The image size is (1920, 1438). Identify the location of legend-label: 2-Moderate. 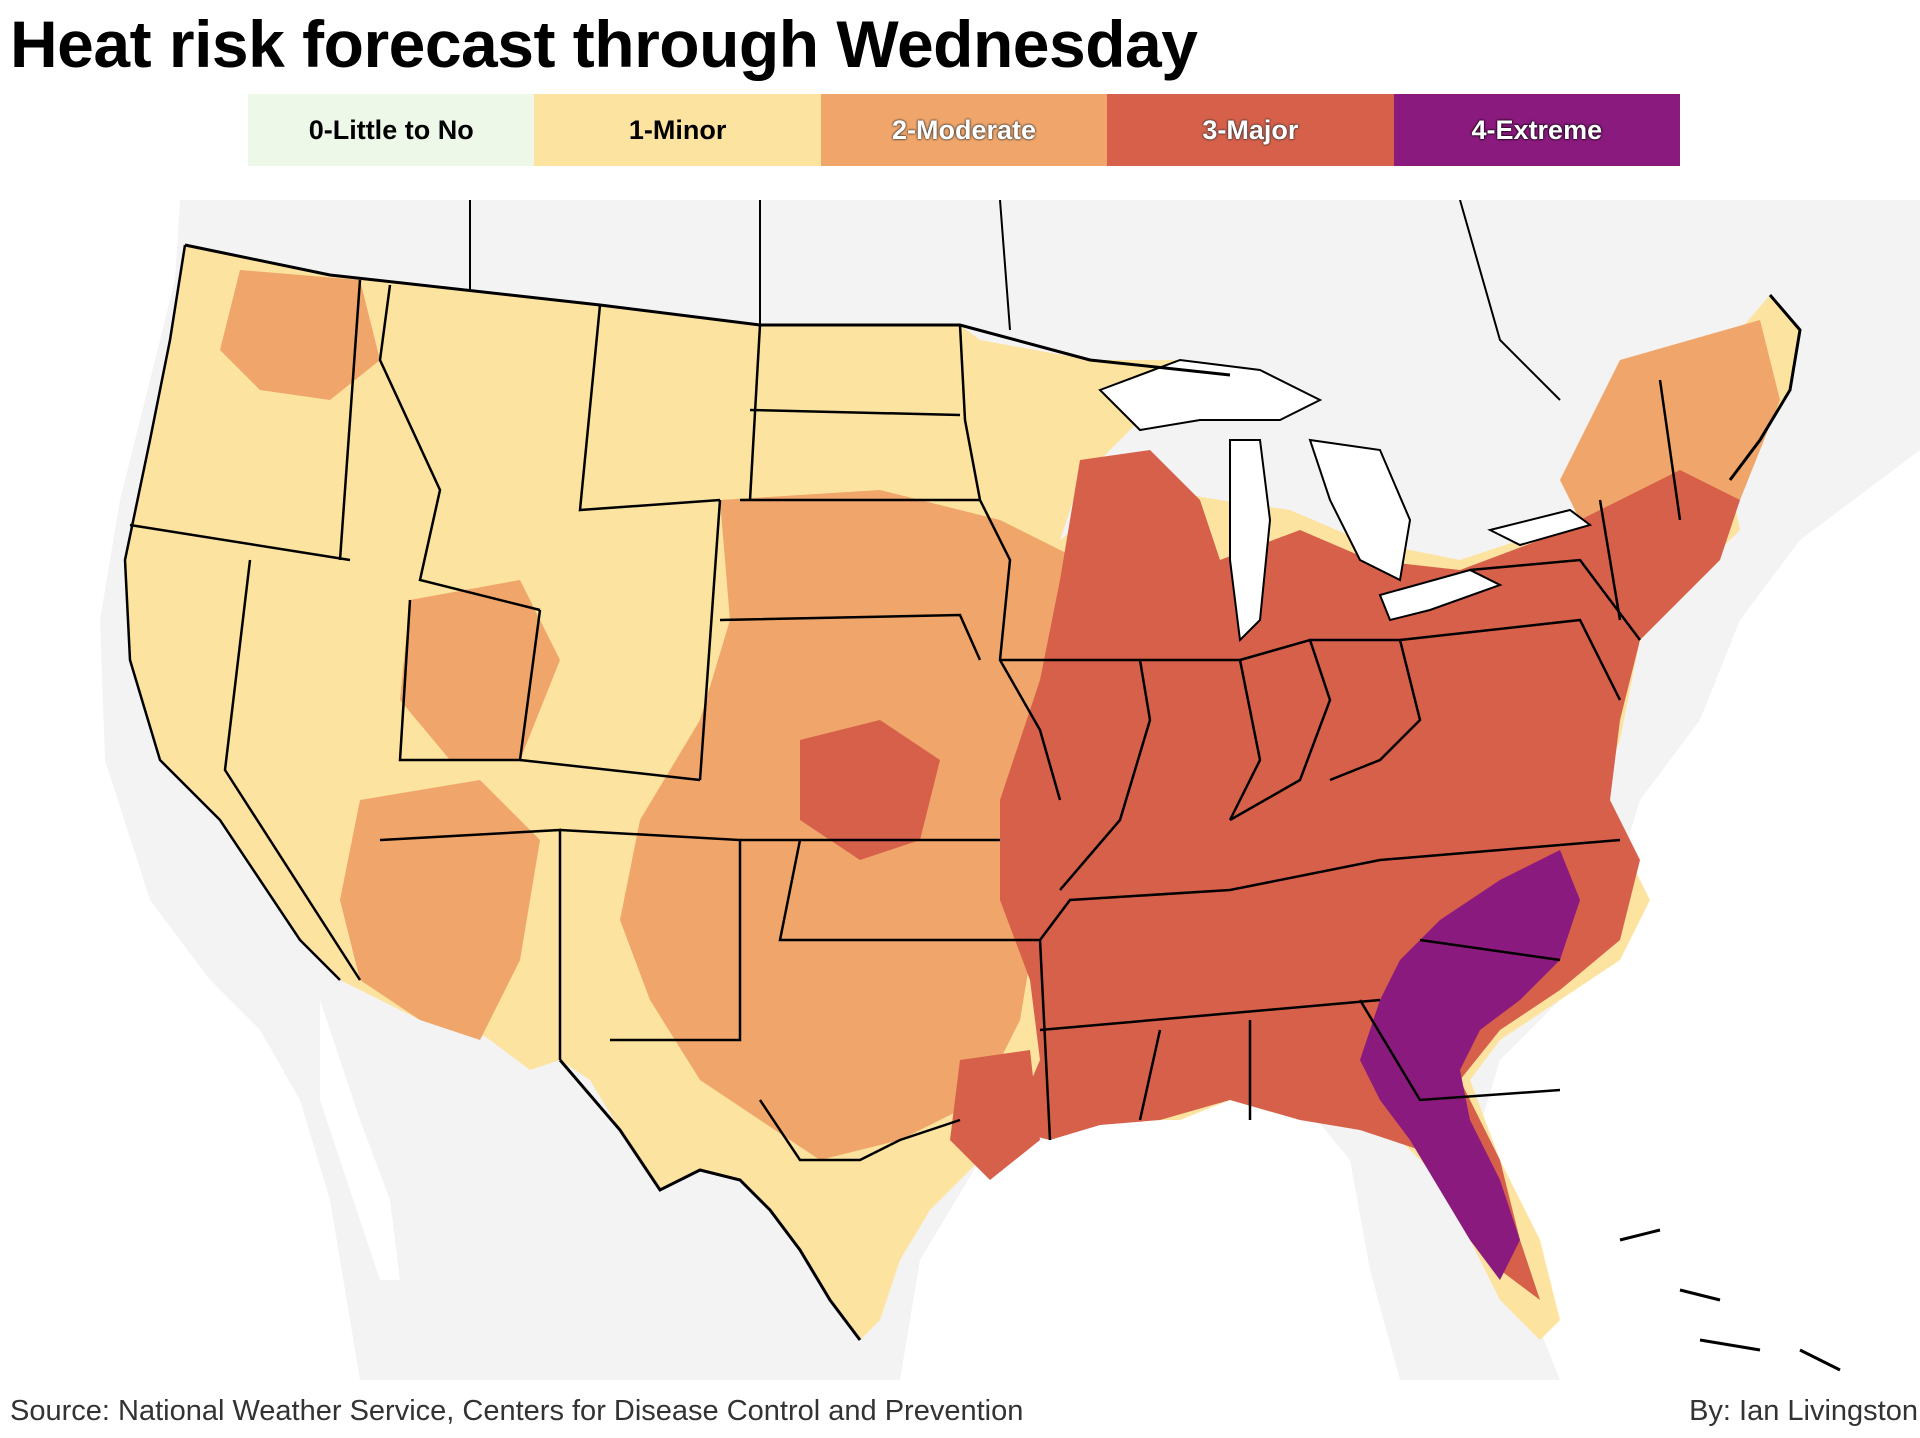
(964, 129).